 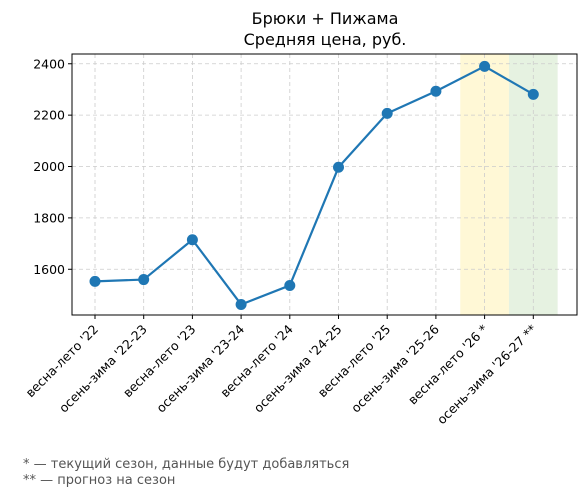 I want to click on y-tick-label: 2000, so click(x=49, y=166).